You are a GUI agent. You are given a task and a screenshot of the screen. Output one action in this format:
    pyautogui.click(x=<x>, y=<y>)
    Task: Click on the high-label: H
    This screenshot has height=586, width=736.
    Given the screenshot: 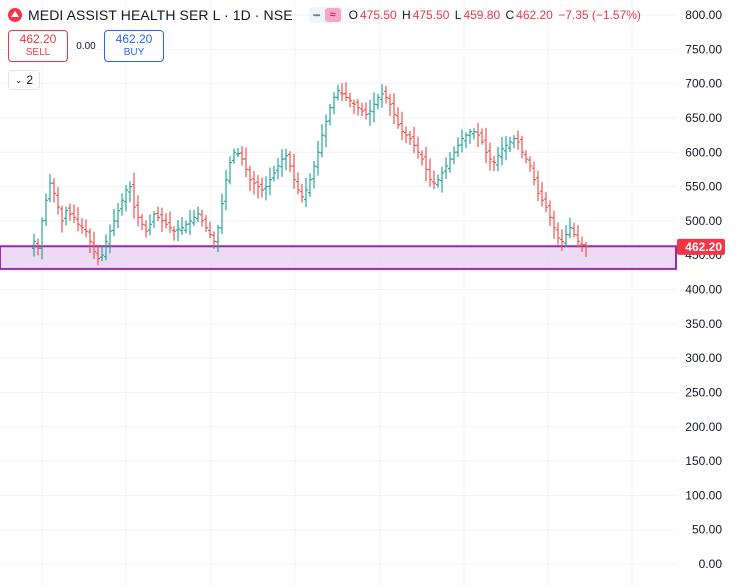 What is the action you would take?
    pyautogui.click(x=406, y=15)
    